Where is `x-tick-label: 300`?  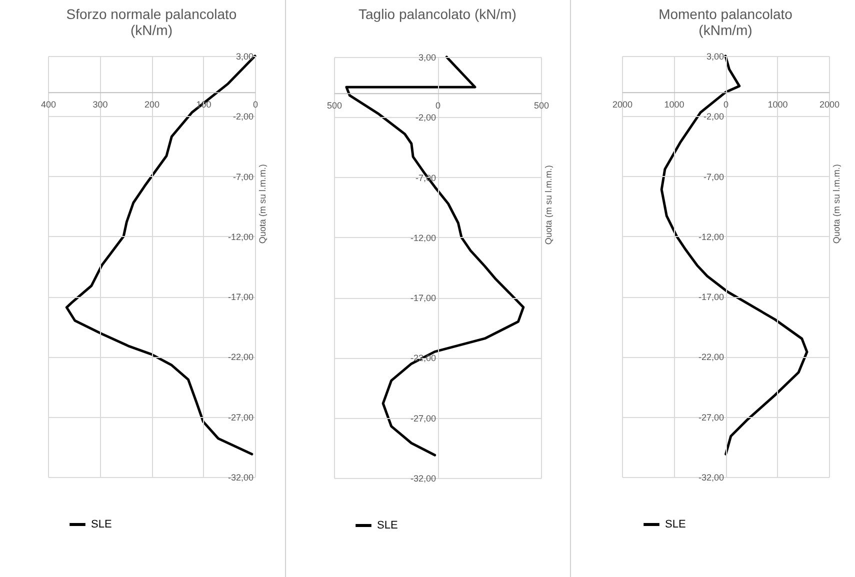 x-tick-label: 300 is located at coordinates (100, 105).